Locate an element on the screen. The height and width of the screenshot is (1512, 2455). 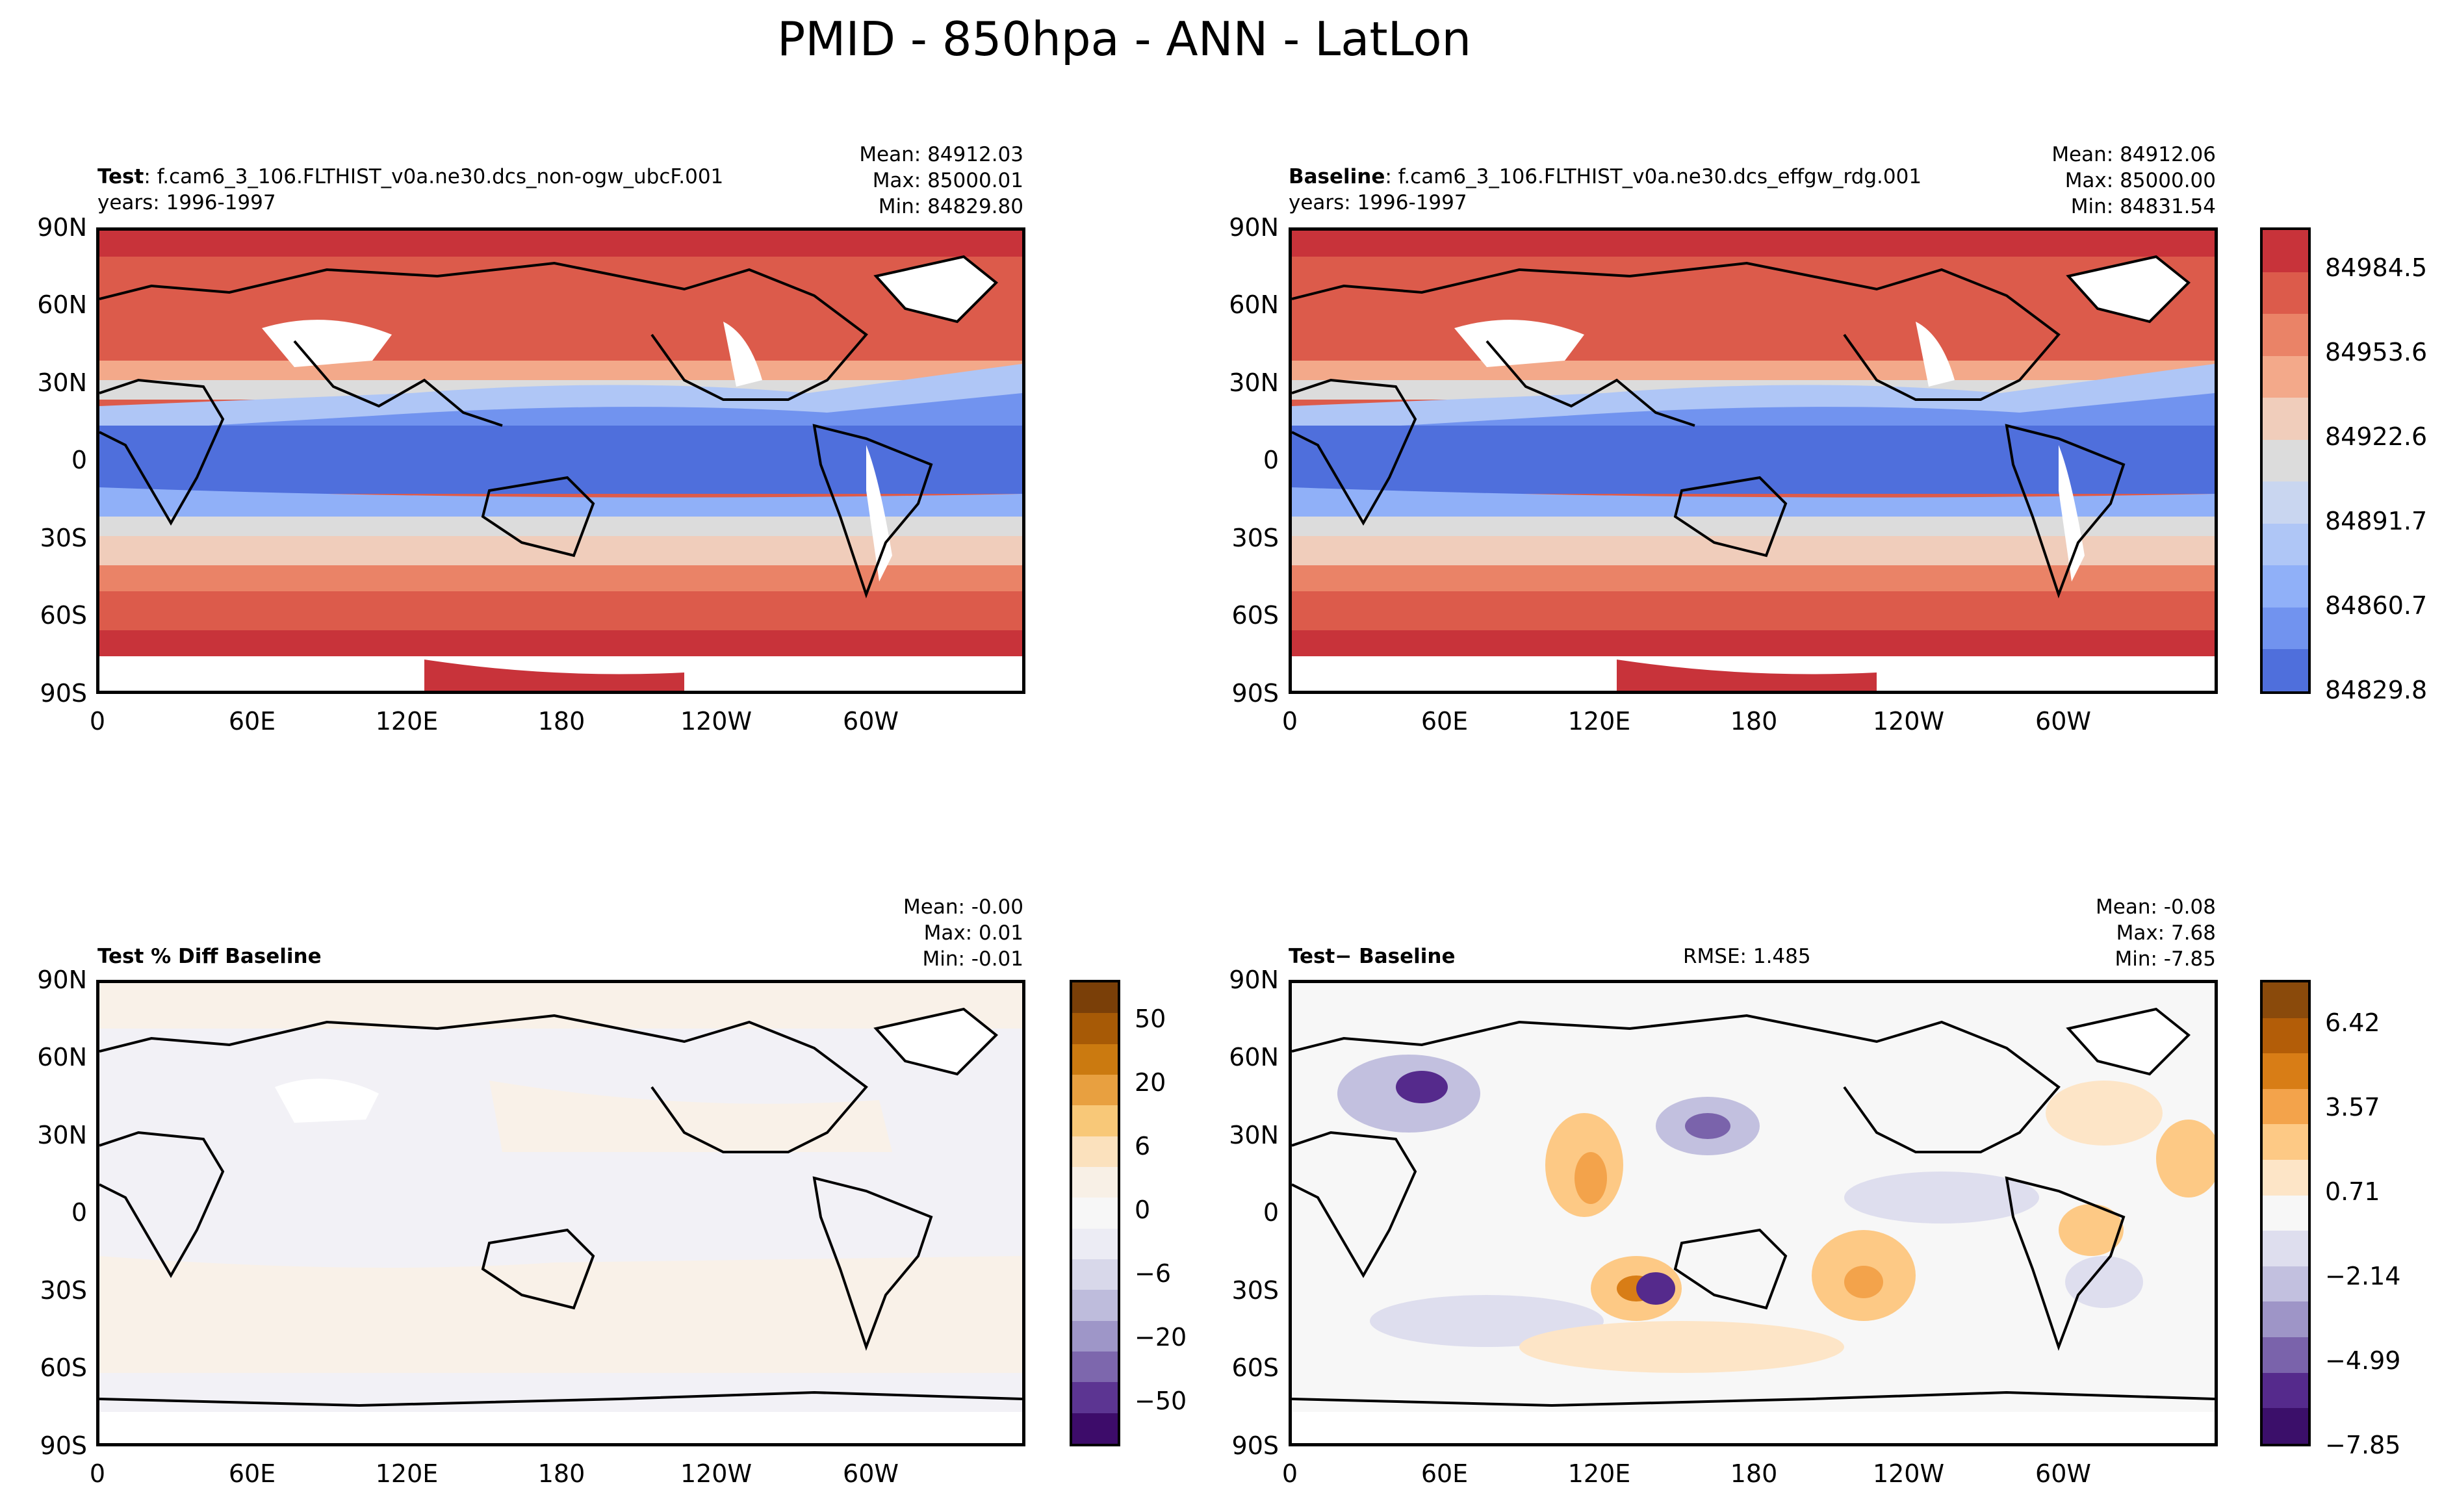
panel-test-xtick-0: 0 is located at coordinates (97, 721).